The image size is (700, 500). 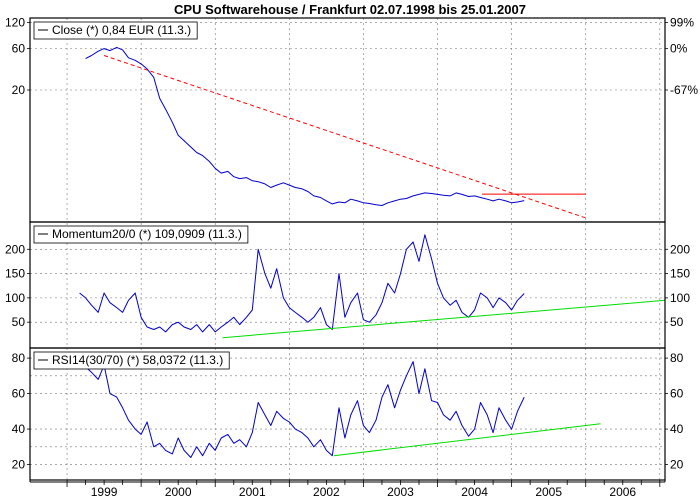 What do you see at coordinates (104, 492) in the screenshot?
I see `x-tick-label: 1999` at bounding box center [104, 492].